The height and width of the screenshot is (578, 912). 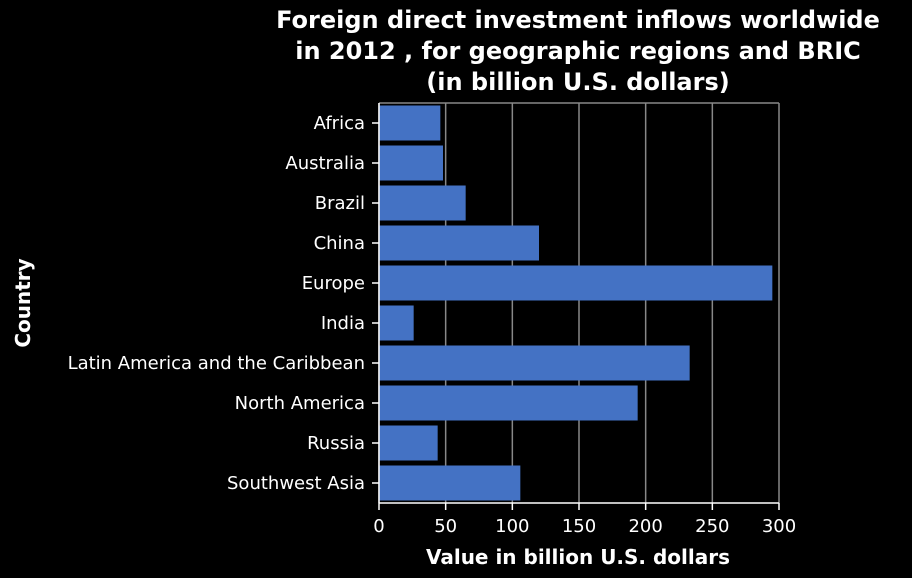 I want to click on x-tick-label: 150, so click(x=579, y=526).